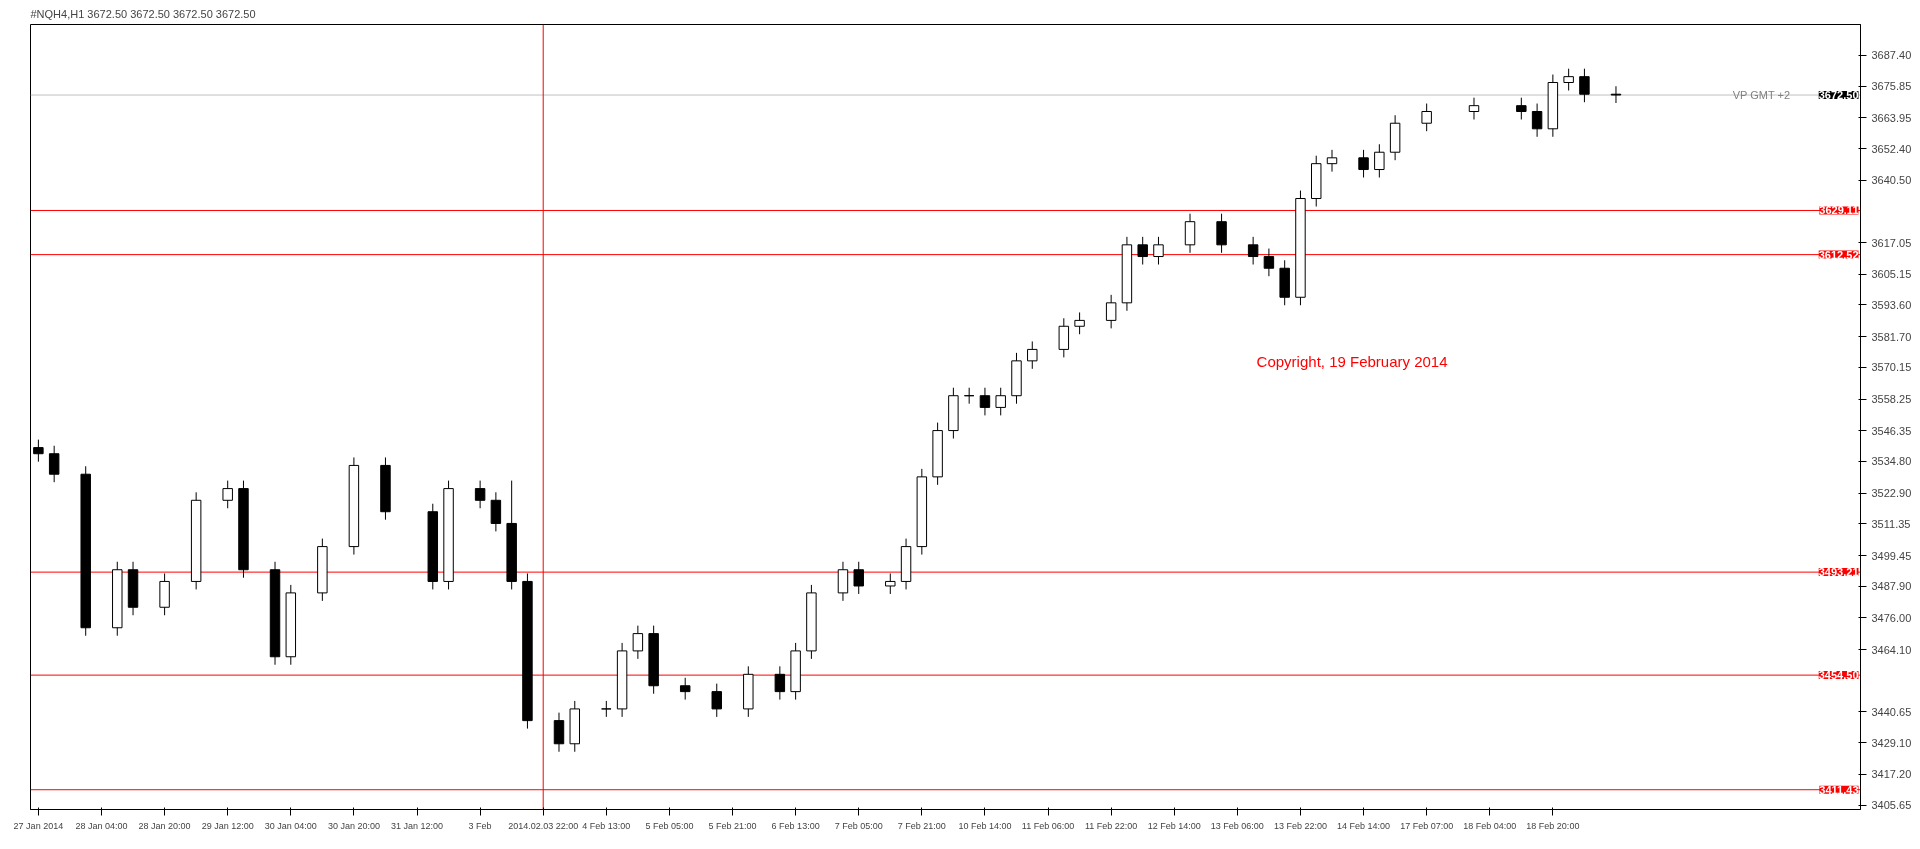  I want to click on ref-line-label: 3672.50, so click(1838, 95).